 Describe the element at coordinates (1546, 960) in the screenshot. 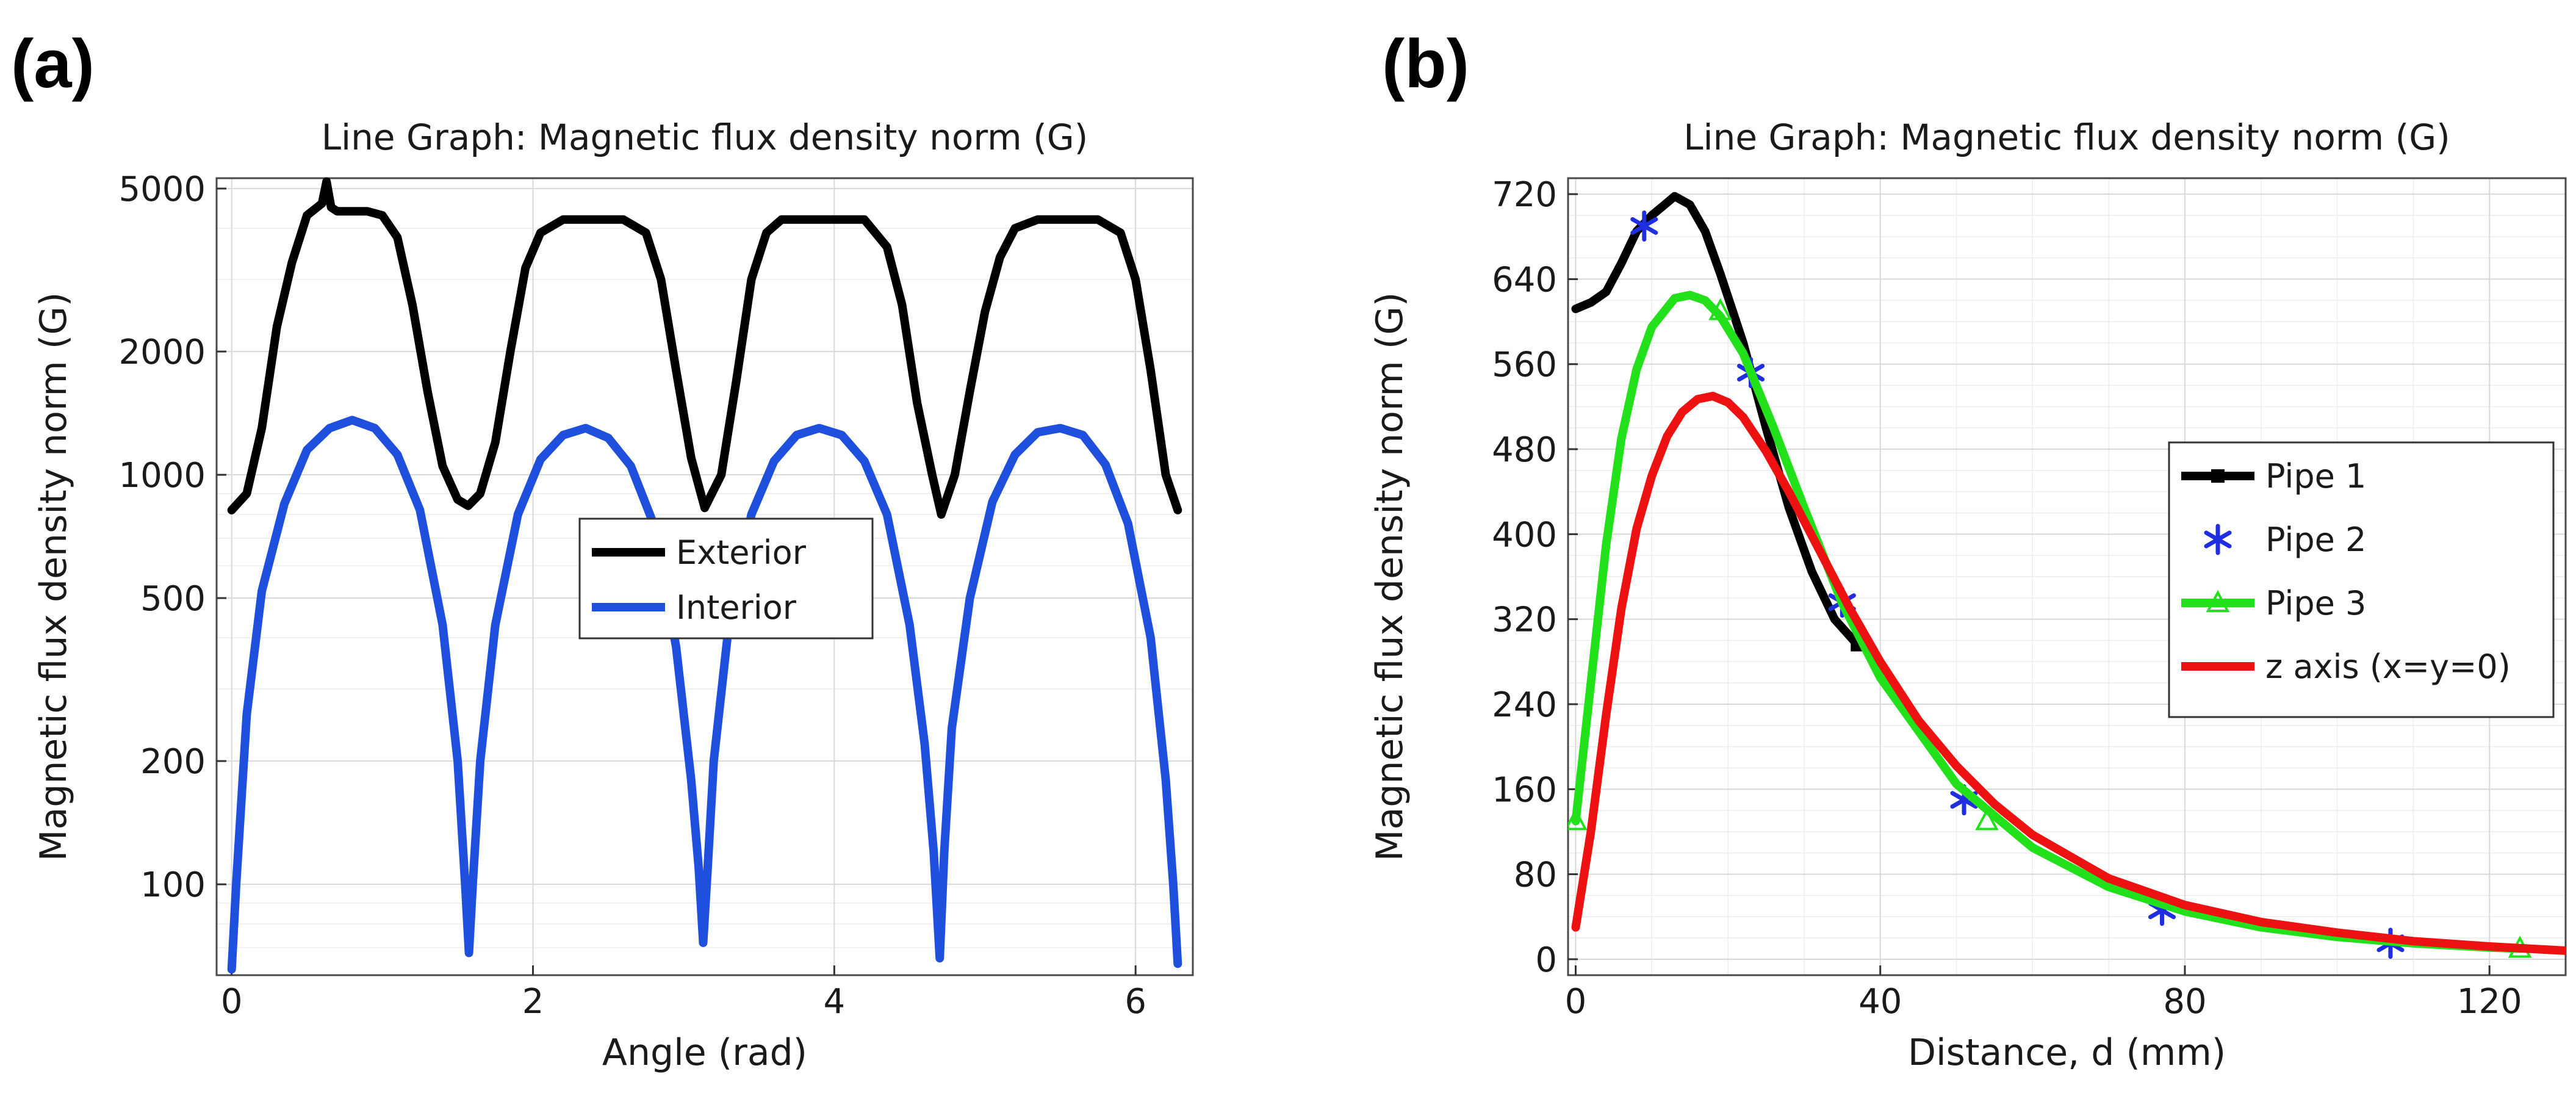

I see `y-tick-label: 0` at that location.